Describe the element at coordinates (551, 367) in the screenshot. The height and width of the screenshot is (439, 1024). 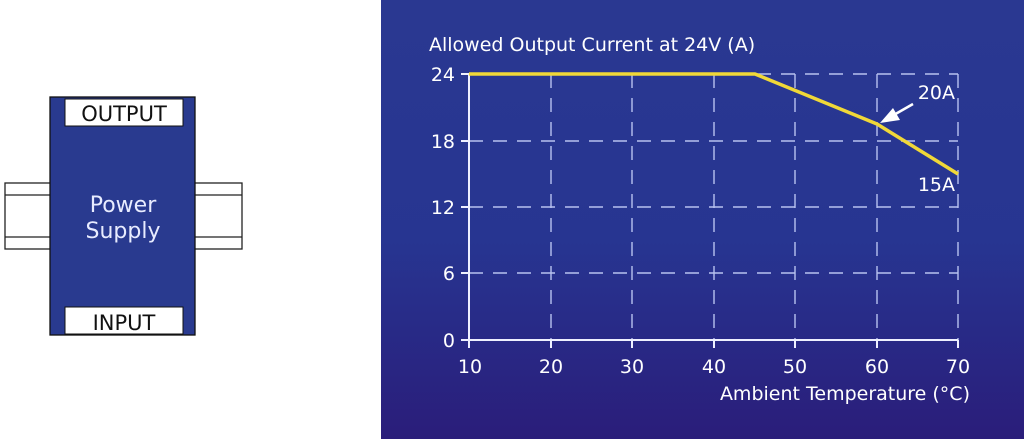
I see `x-tick-20: 20` at that location.